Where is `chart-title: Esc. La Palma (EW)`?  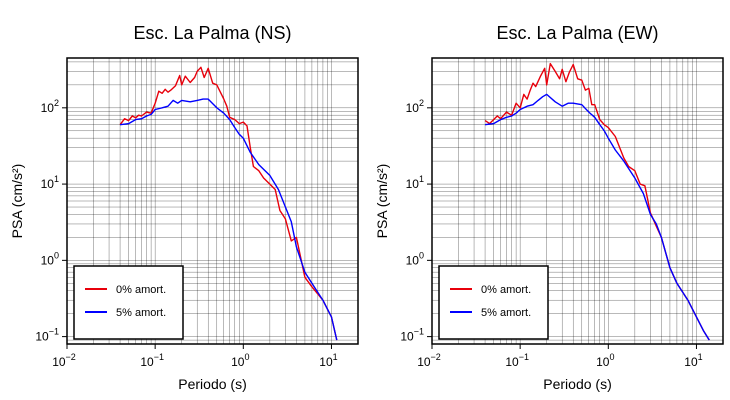 chart-title: Esc. La Palma (EW) is located at coordinates (577, 33).